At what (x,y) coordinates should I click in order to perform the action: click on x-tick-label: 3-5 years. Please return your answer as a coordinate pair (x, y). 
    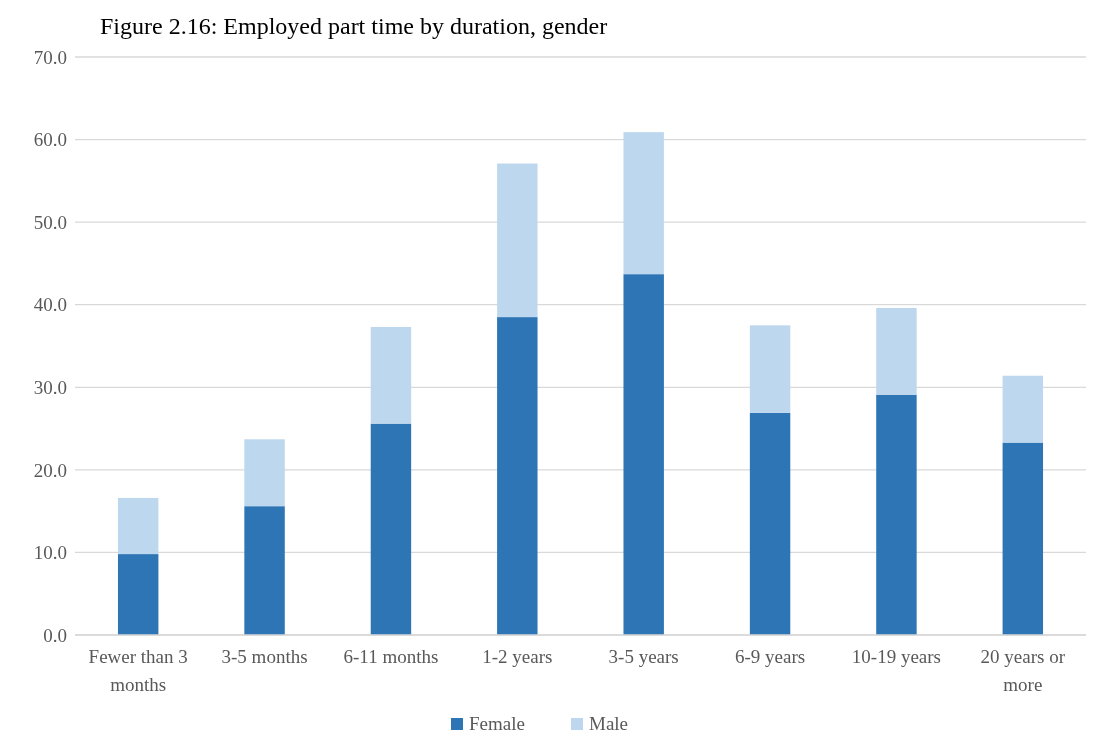
    Looking at the image, I should click on (643, 656).